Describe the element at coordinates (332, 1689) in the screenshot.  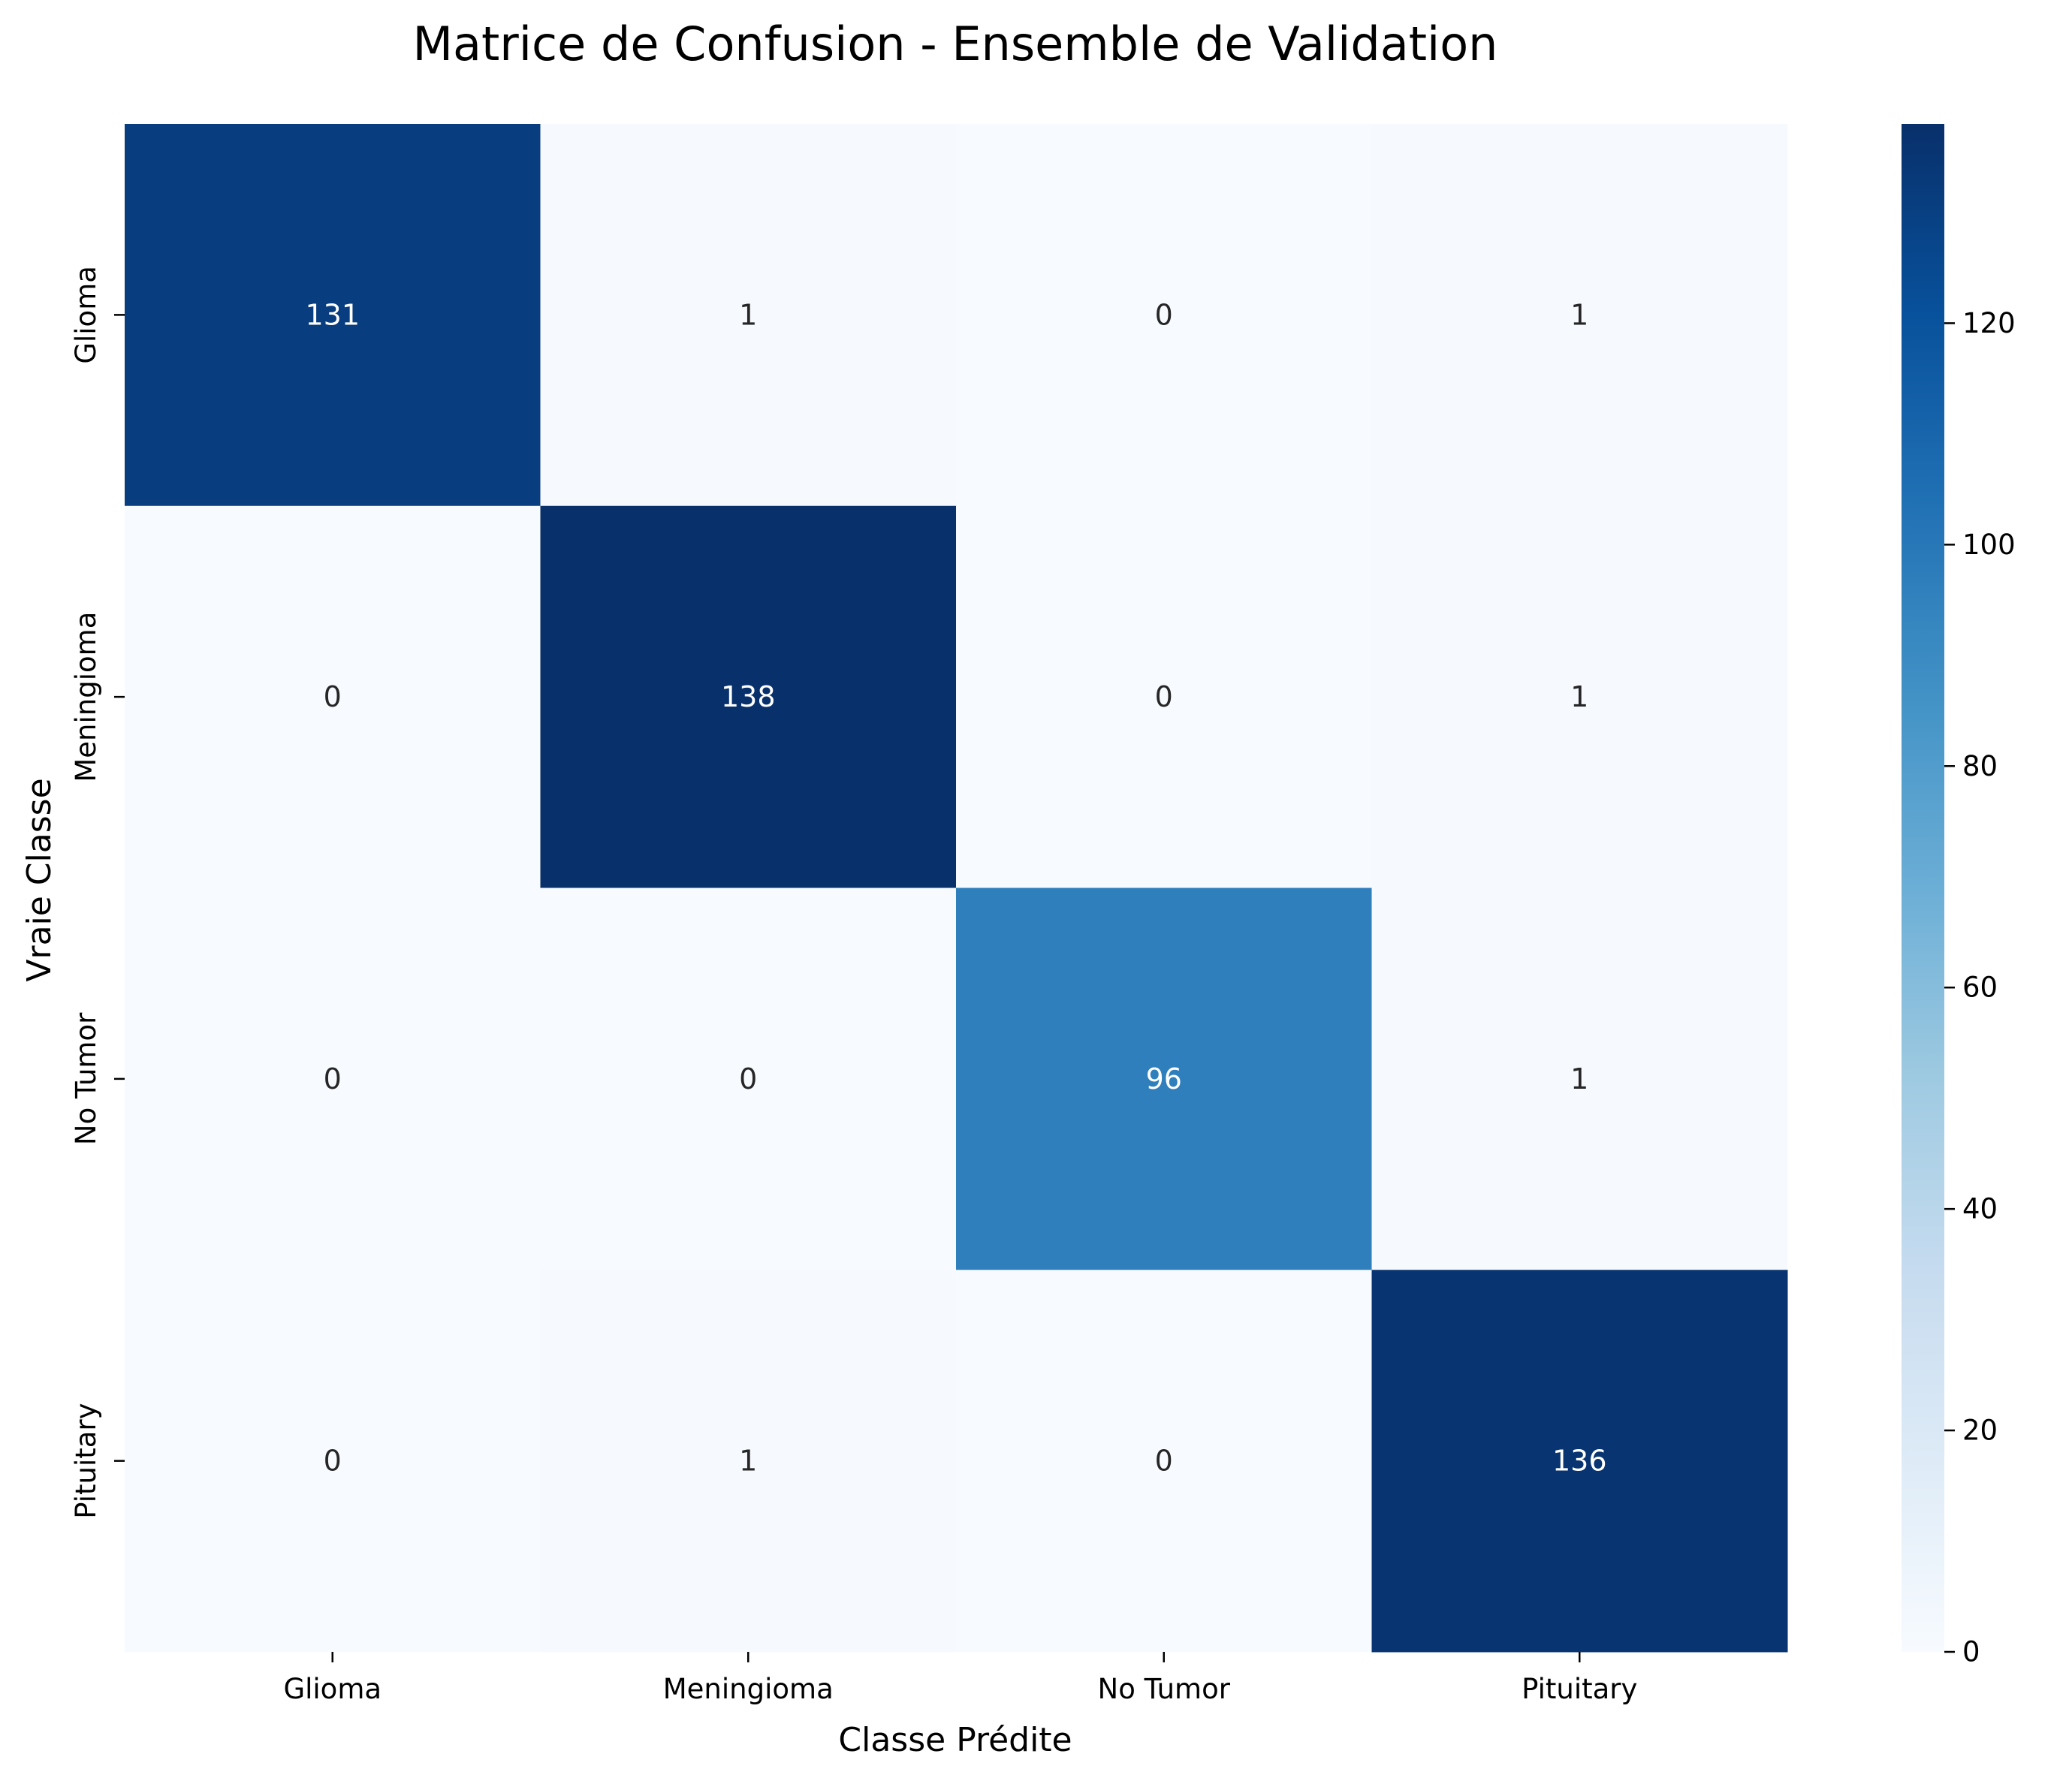
I see `x-tick-label: Glioma` at that location.